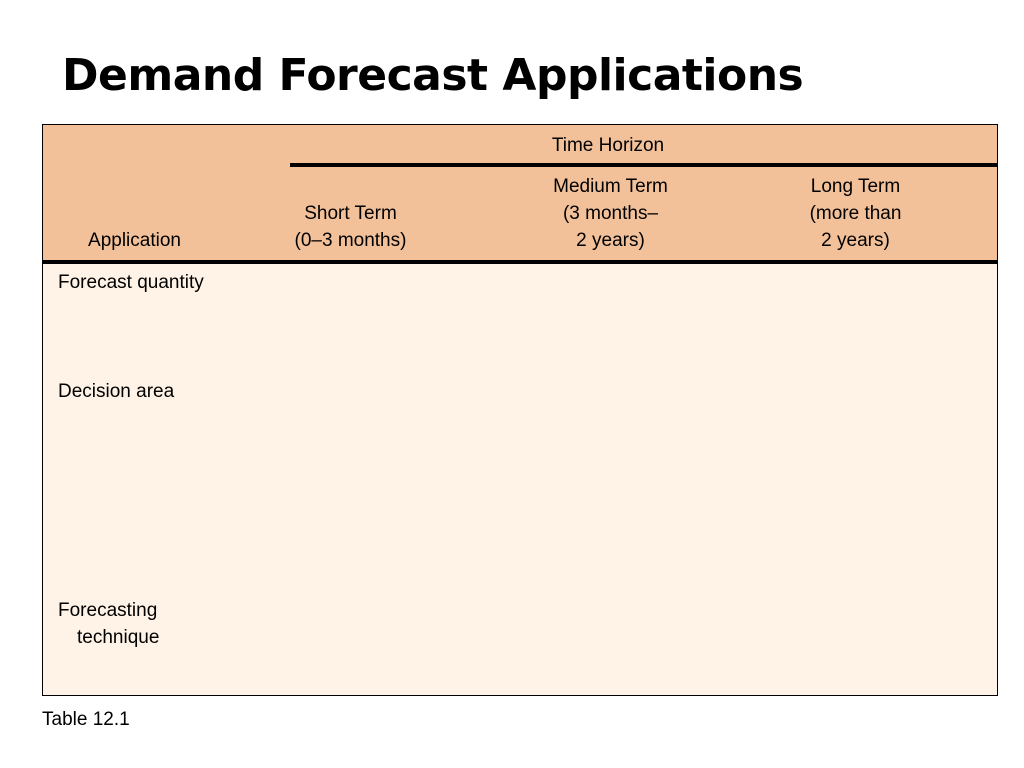 Image resolution: width=1024 pixels, height=768 pixels. What do you see at coordinates (610, 186) in the screenshot?
I see `medium-term-title: Medium Term` at bounding box center [610, 186].